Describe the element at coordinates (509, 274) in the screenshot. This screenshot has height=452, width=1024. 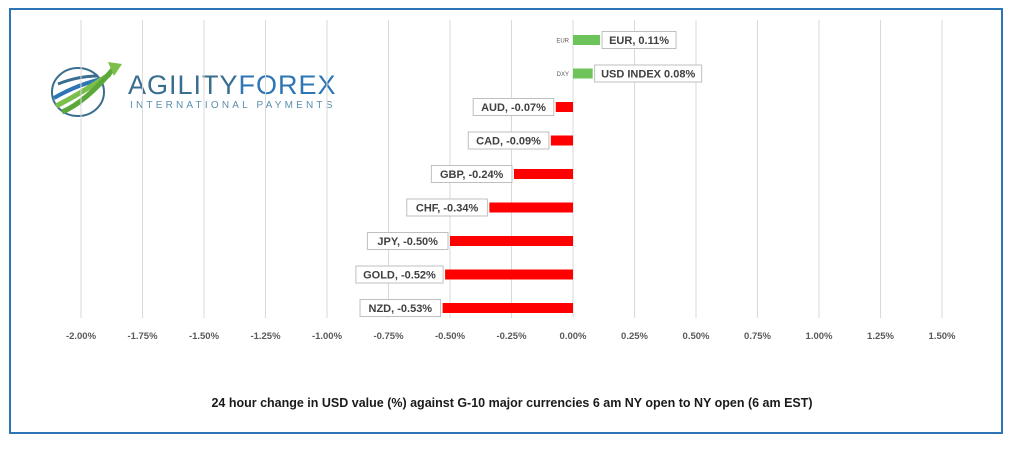
I see `bar-gold` at that location.